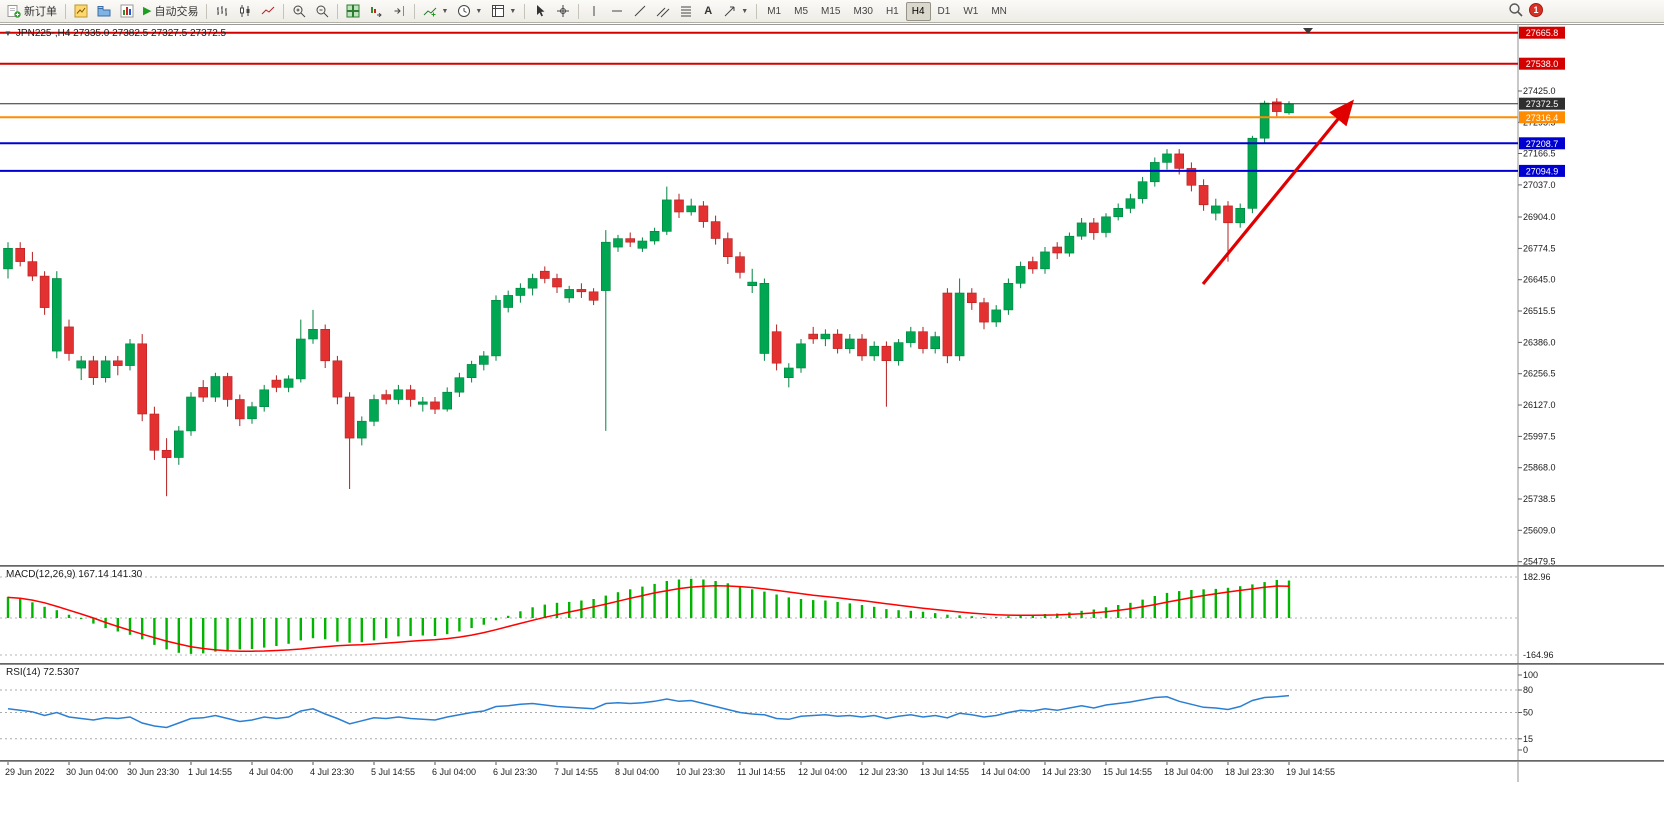  I want to click on new-order-button: 新订单, so click(32, 11).